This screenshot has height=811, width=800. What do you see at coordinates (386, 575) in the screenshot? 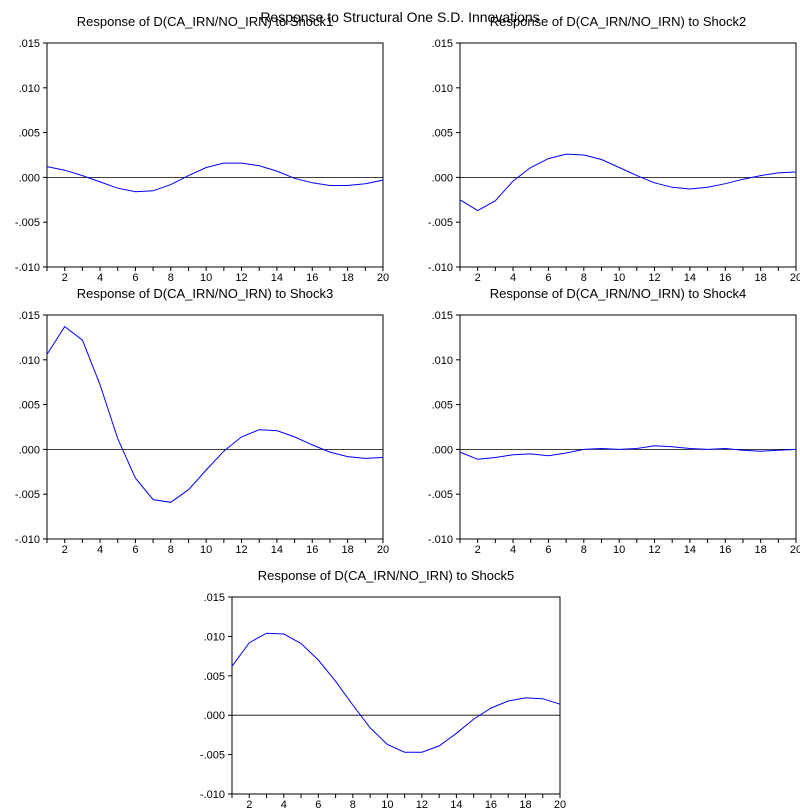
I see `panel-title: Response of D(CA_IRN/NO_IRN) to Shock5` at bounding box center [386, 575].